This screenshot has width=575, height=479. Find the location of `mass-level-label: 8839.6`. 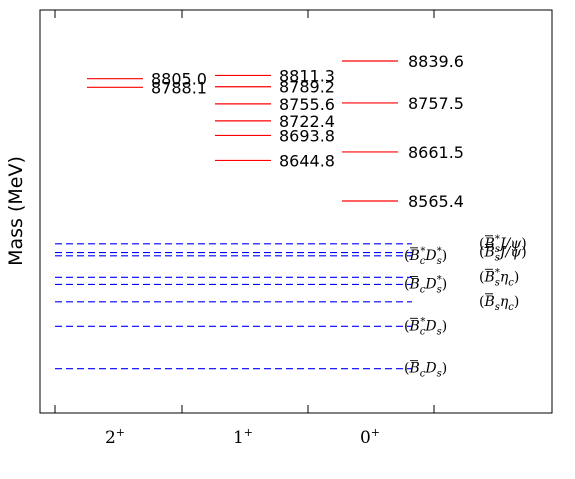

mass-level-label: 8839.6 is located at coordinates (436, 61).